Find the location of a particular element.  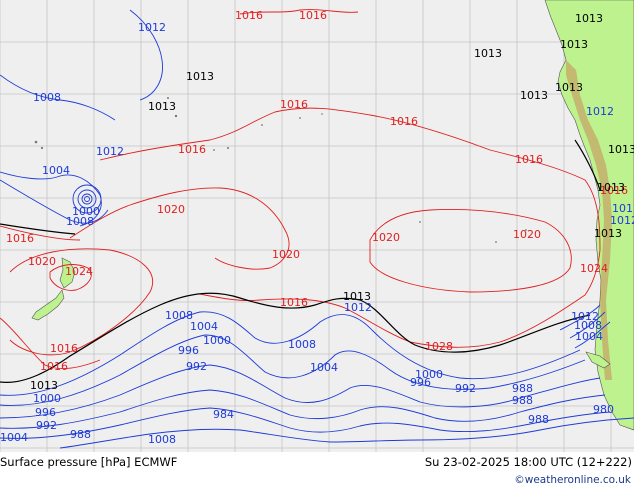

andes-relief is located at coordinates (589, 220).